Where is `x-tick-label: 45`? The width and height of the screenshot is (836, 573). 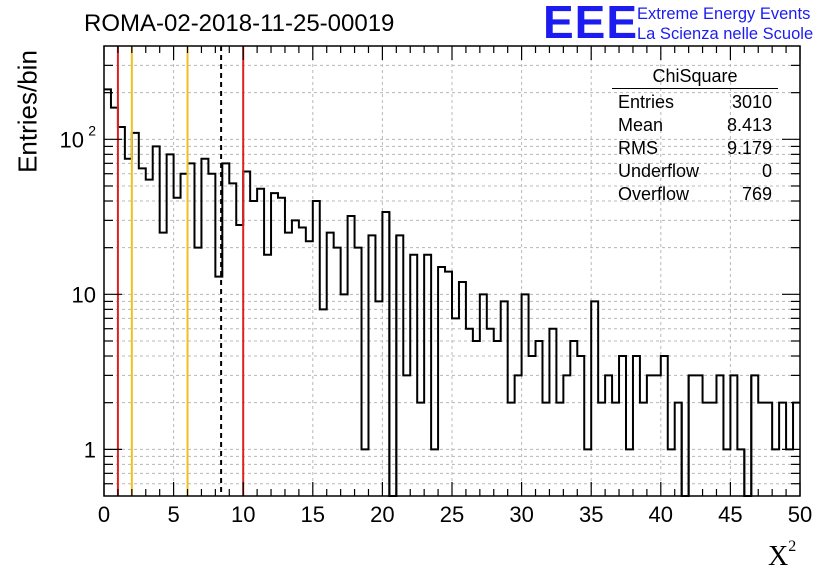
x-tick-label: 45 is located at coordinates (730, 514).